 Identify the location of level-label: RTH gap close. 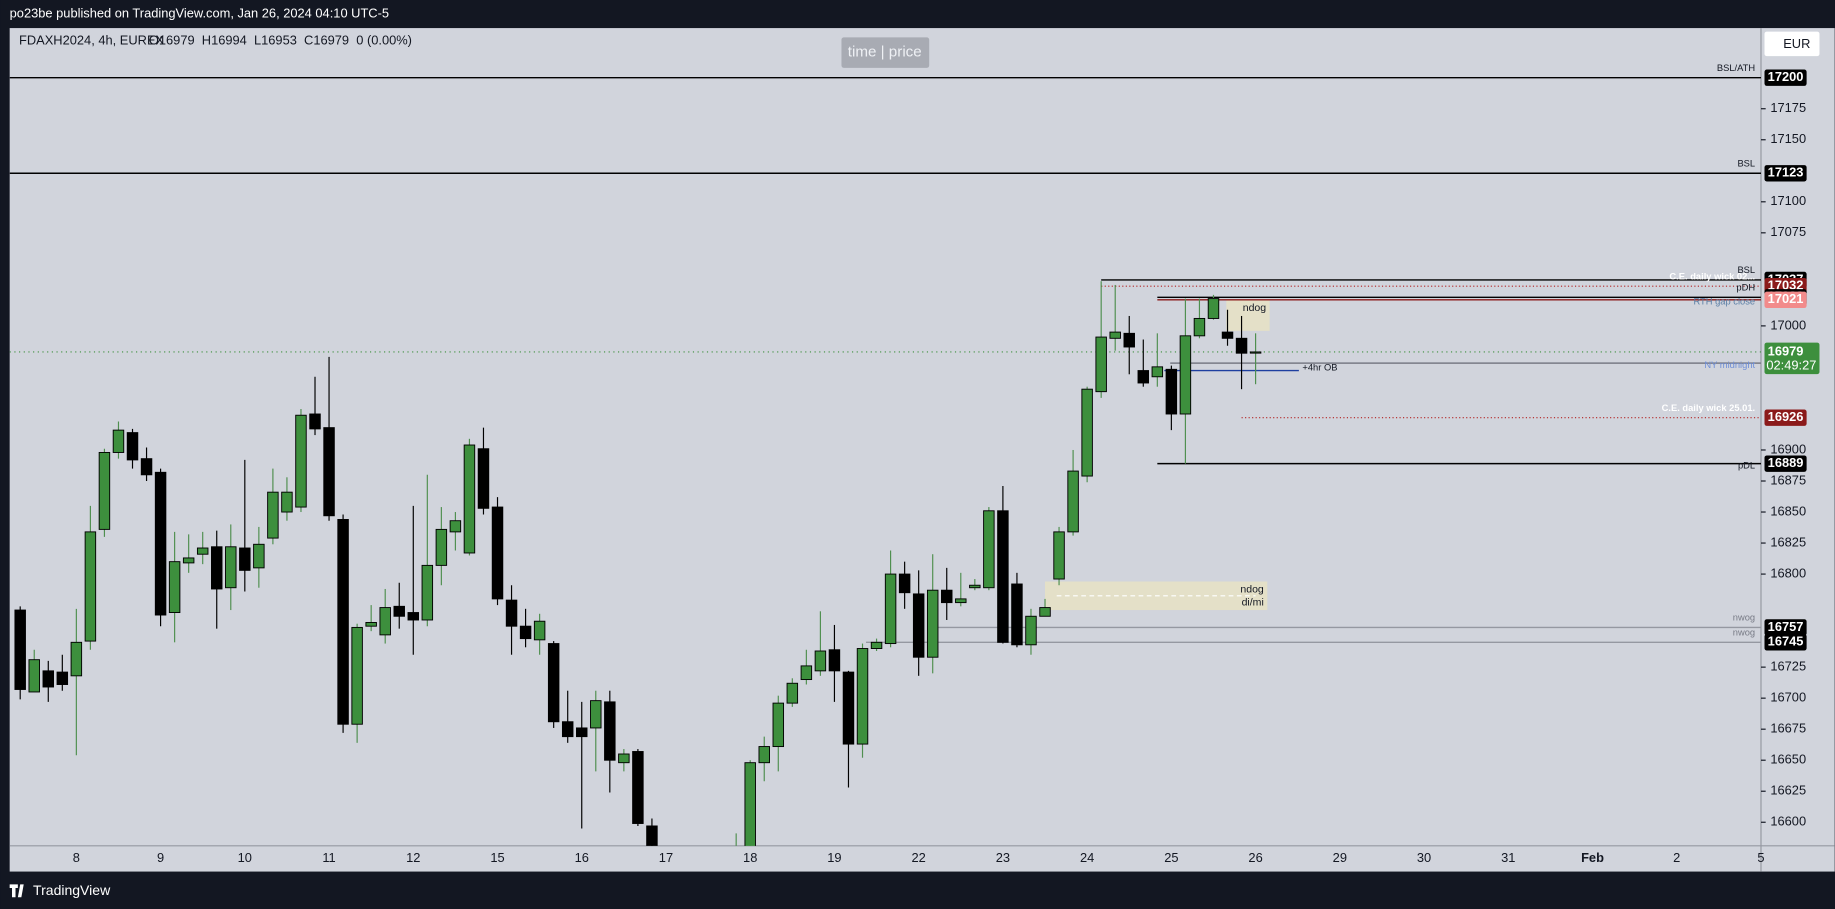
(1724, 302).